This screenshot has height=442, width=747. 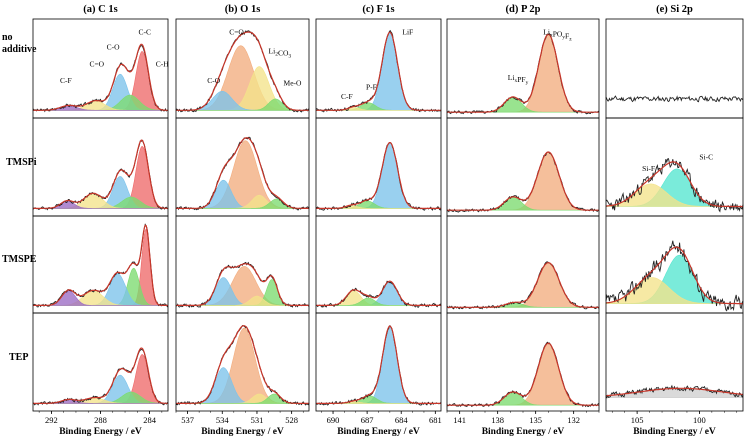 I want to click on annotation-2: Li2CO3, so click(x=280, y=52).